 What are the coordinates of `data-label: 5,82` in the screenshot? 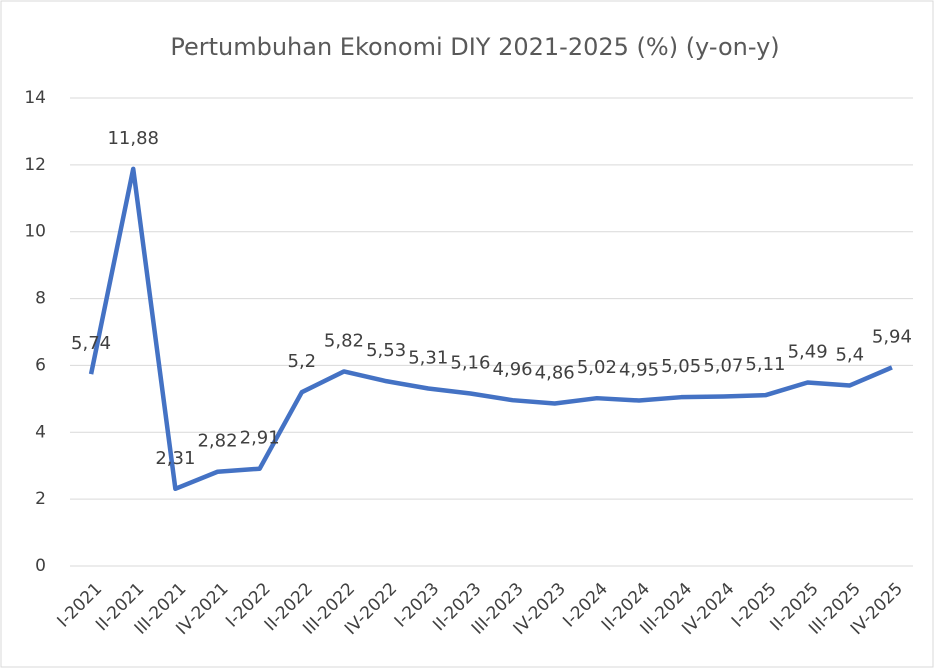 It's located at (344, 340).